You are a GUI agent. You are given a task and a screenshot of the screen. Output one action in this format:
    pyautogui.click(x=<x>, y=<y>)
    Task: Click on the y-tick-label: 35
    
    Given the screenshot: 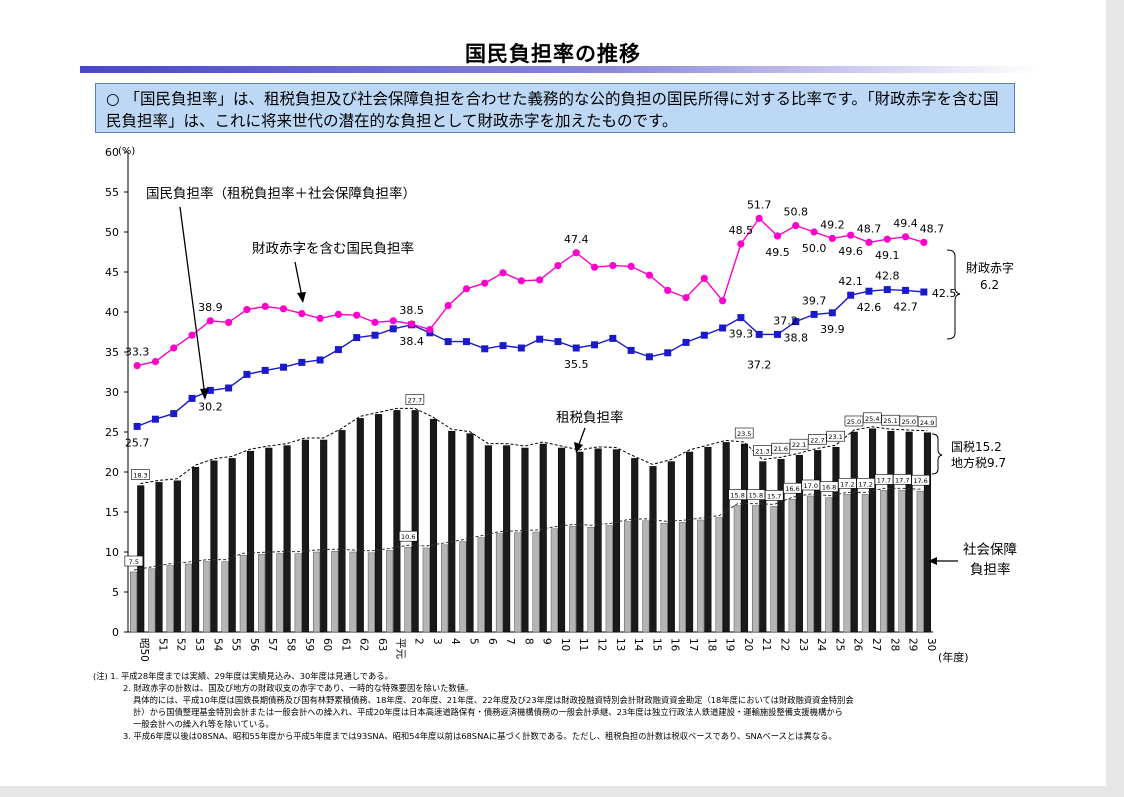 What is the action you would take?
    pyautogui.click(x=112, y=352)
    